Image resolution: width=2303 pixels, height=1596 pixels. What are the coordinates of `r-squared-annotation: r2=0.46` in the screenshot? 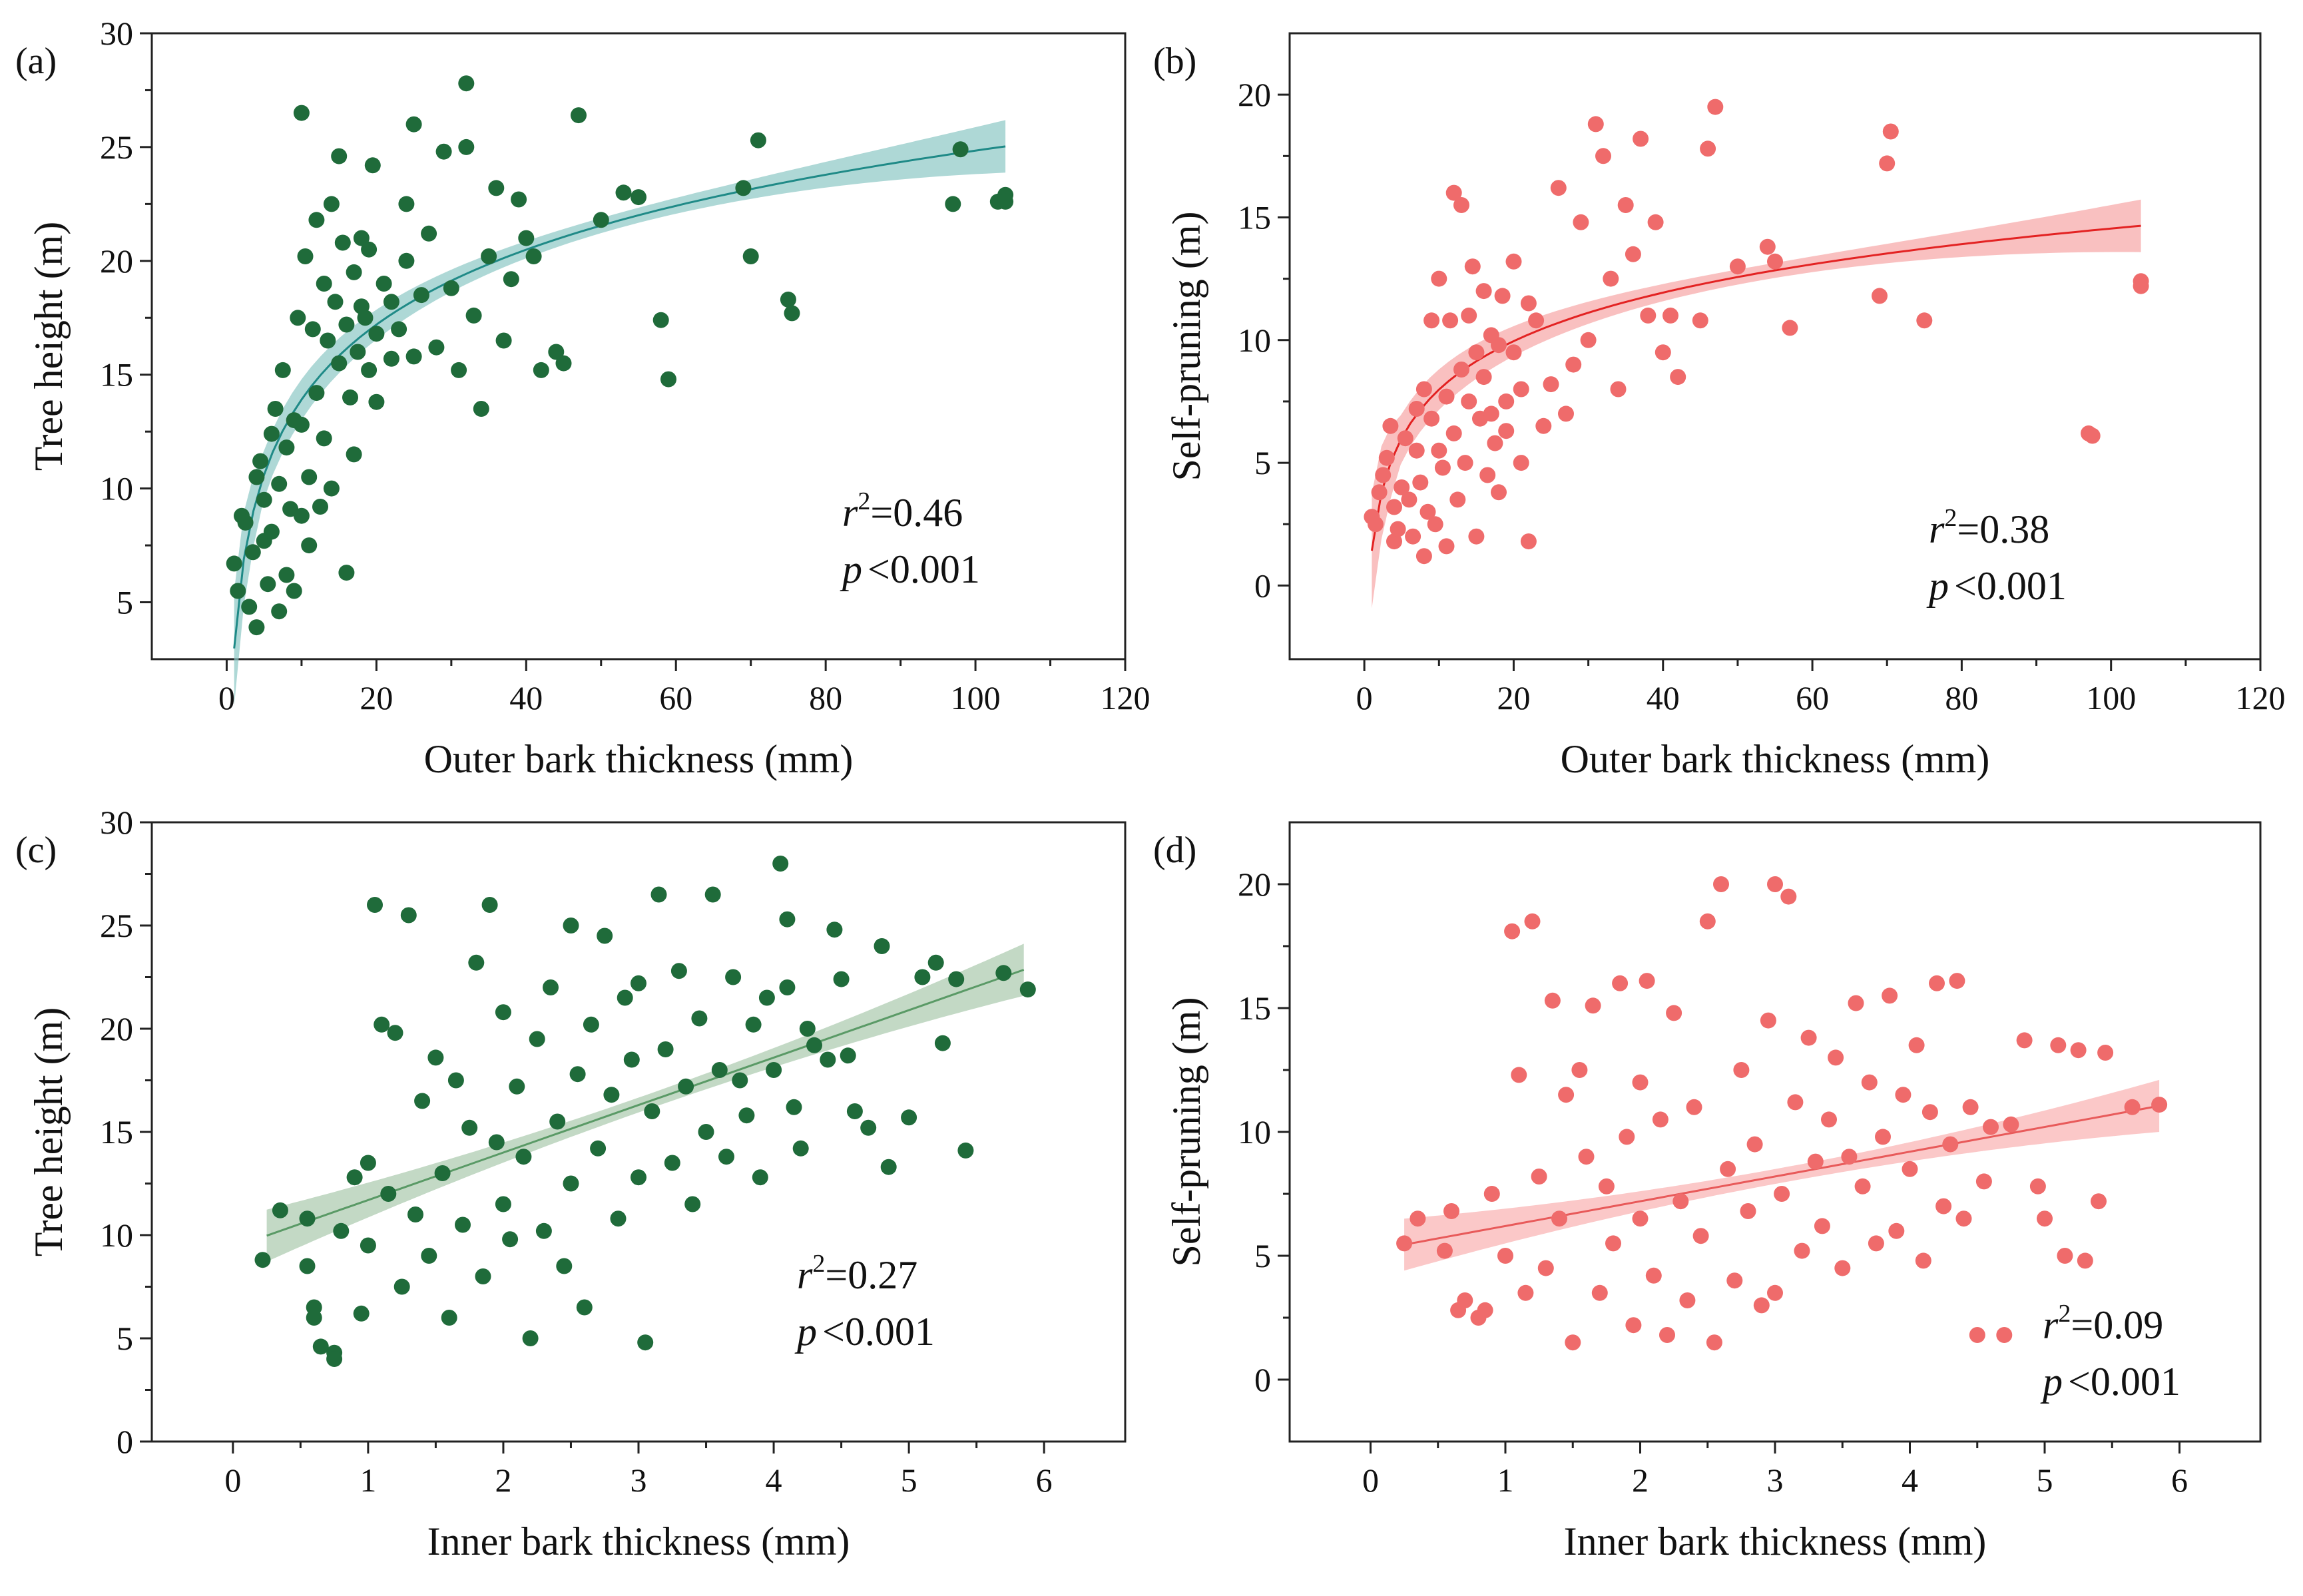 It's located at (902, 511).